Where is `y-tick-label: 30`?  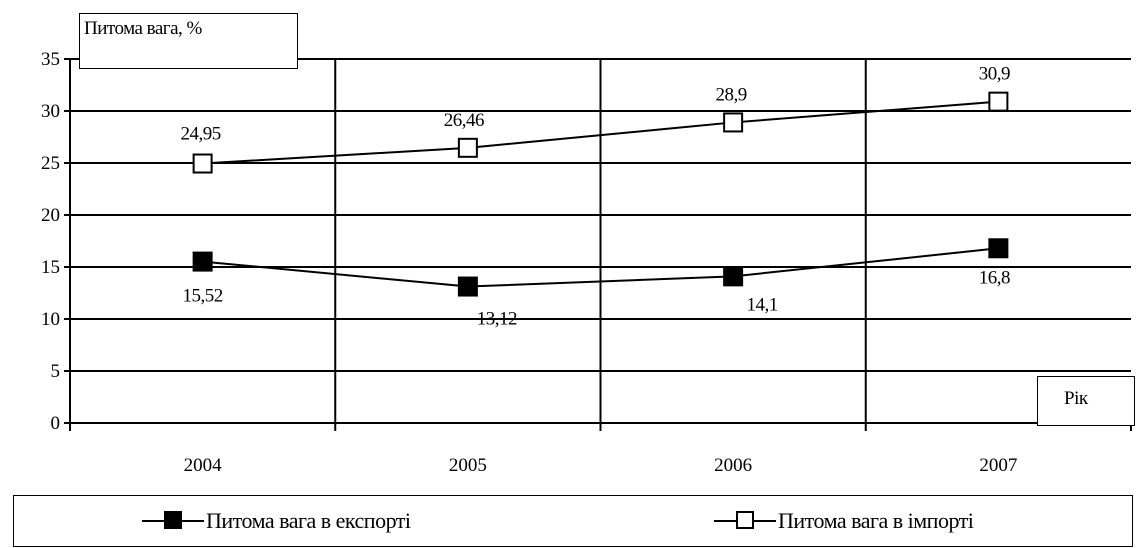
y-tick-label: 30 is located at coordinates (50, 111).